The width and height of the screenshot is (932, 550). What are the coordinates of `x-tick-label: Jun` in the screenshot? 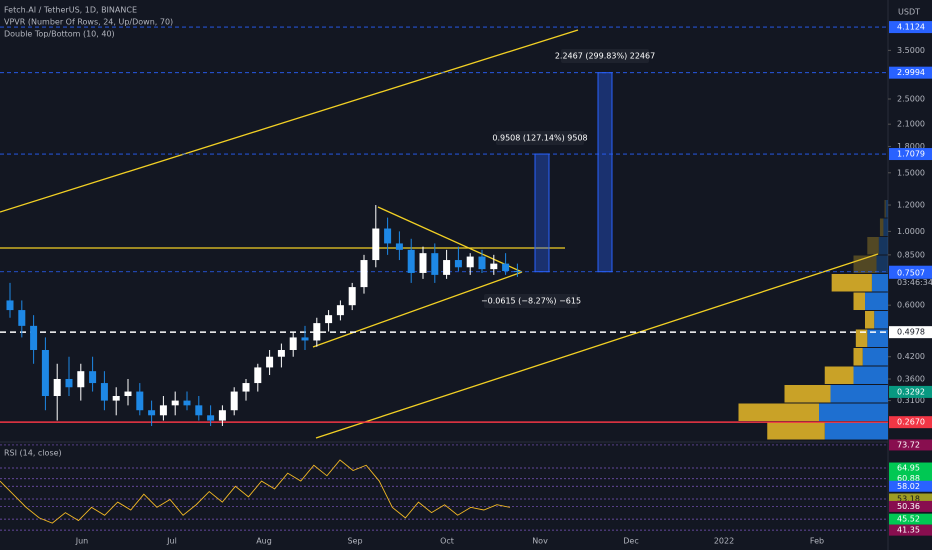 It's located at (82, 541).